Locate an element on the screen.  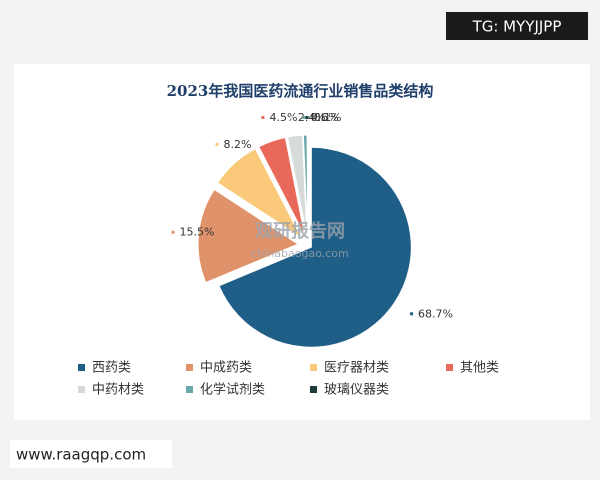
legend-label: 中药材类 is located at coordinates (118, 390).